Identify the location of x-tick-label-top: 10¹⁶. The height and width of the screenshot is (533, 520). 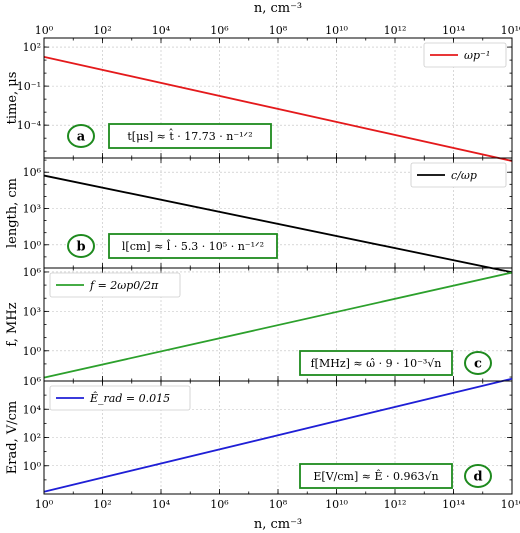
(510, 30).